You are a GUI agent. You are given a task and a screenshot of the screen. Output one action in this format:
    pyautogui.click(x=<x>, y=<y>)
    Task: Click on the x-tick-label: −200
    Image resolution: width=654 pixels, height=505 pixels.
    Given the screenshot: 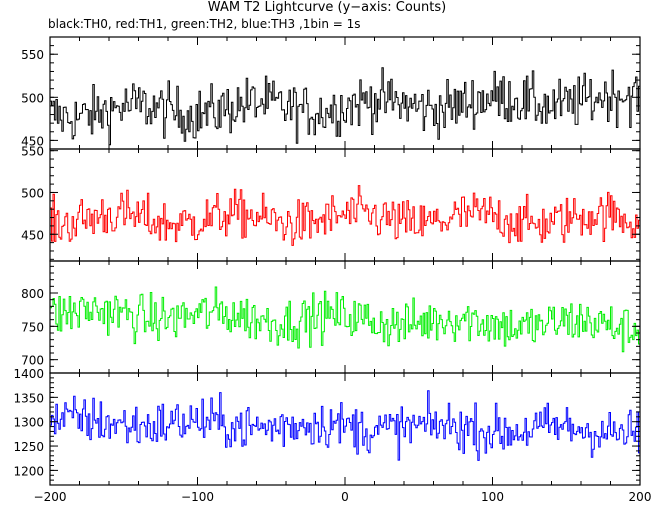 What is the action you would take?
    pyautogui.click(x=50, y=497)
    